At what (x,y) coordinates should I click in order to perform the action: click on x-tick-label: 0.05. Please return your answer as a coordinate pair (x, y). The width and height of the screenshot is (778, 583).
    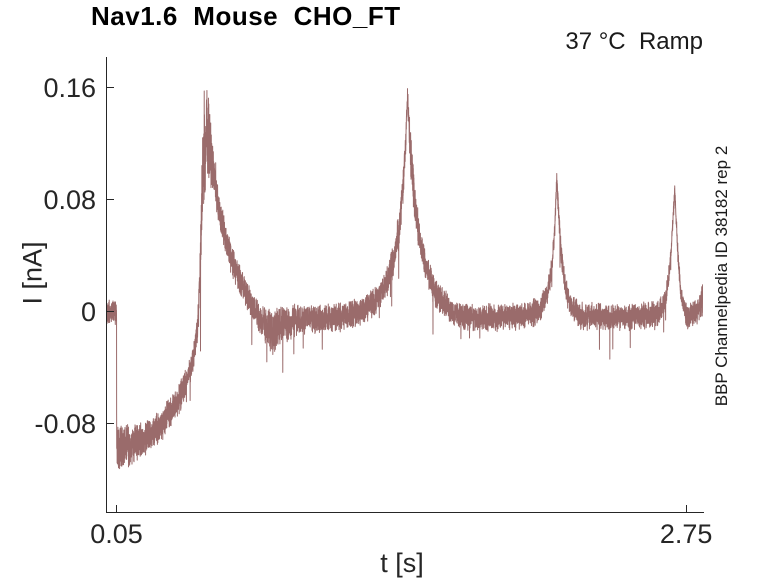
    Looking at the image, I should click on (116, 534).